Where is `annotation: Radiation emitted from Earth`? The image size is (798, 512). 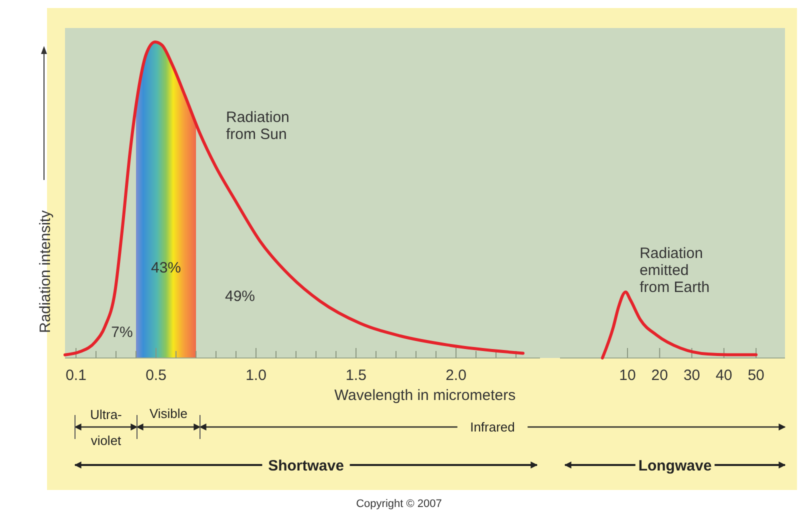
annotation: Radiation emitted from Earth is located at coordinates (675, 270).